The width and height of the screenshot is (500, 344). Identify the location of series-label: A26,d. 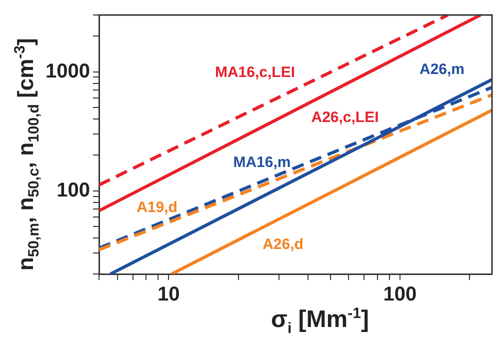
(283, 245).